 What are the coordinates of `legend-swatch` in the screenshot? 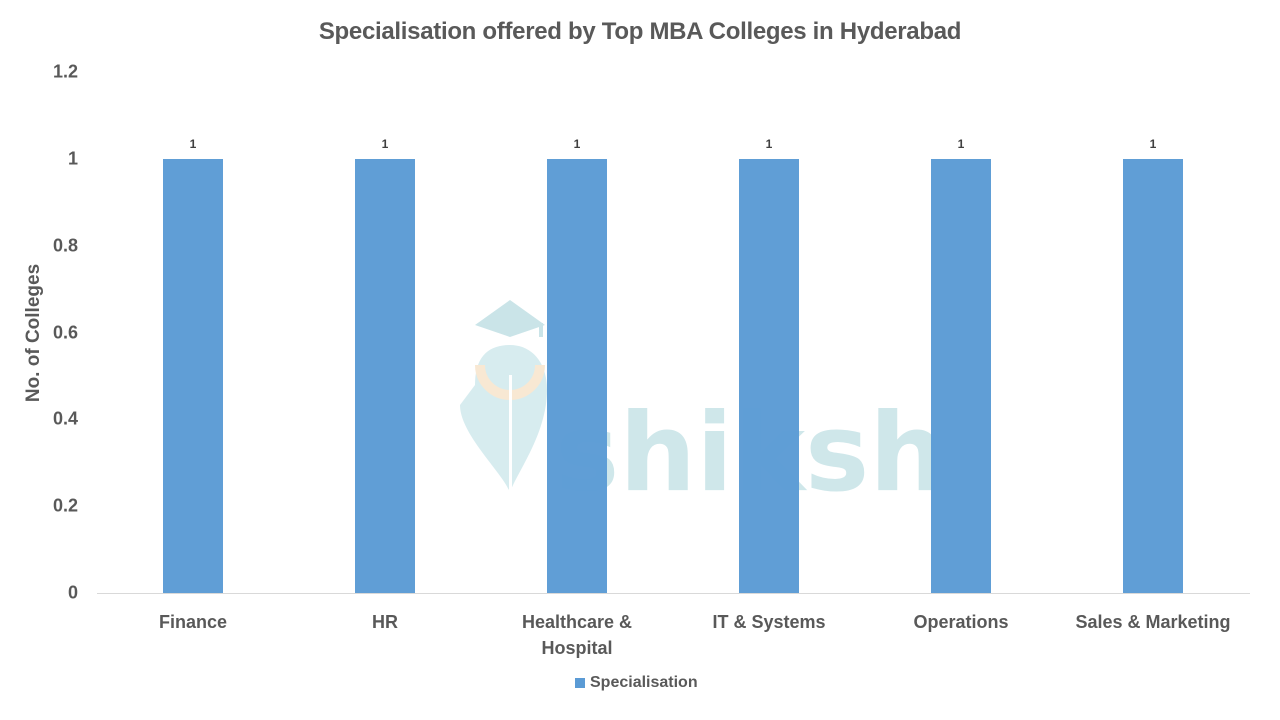 It's located at (580, 683).